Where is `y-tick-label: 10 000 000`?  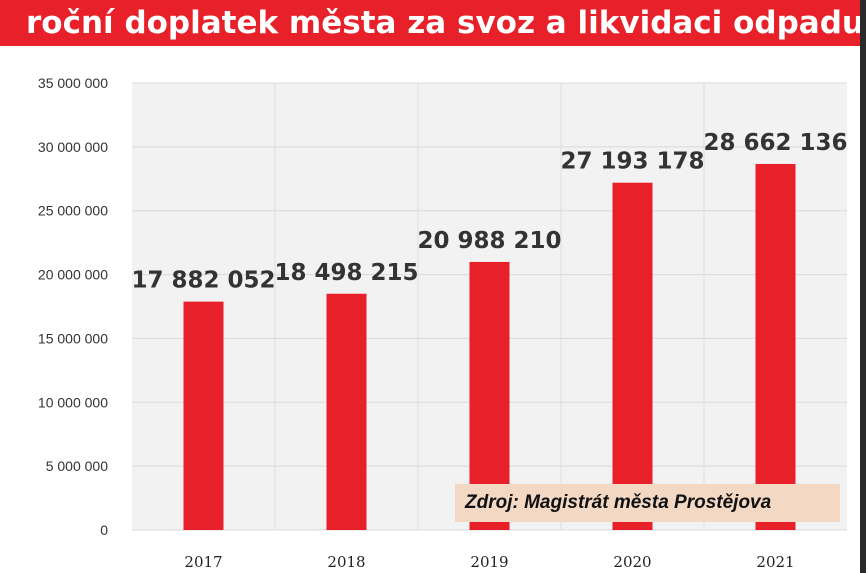
y-tick-label: 10 000 000 is located at coordinates (73, 402).